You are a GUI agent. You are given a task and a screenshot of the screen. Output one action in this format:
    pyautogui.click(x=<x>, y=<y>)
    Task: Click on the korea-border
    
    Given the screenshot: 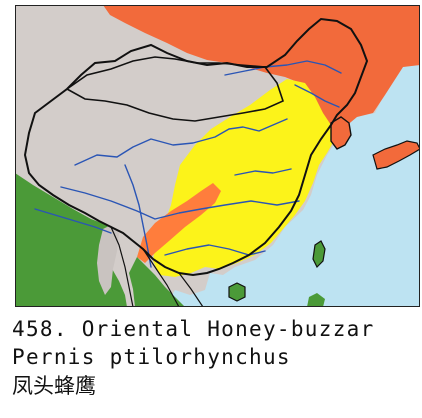 What is the action you would take?
    pyautogui.click(x=341, y=133)
    